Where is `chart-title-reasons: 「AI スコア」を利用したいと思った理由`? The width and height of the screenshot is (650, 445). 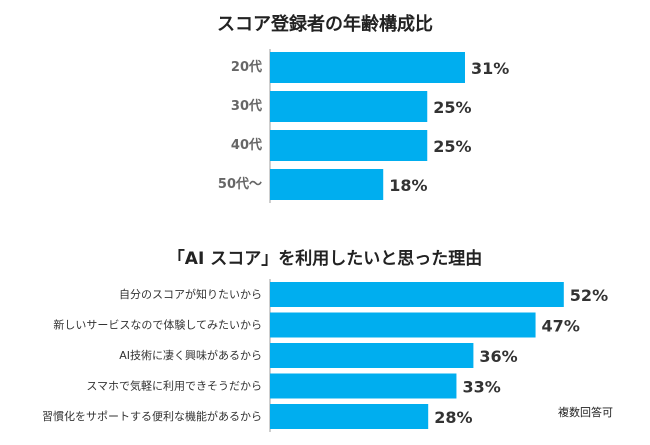 chart-title-reasons: 「AI スコア」を利用したいと思った理由 is located at coordinates (325, 259).